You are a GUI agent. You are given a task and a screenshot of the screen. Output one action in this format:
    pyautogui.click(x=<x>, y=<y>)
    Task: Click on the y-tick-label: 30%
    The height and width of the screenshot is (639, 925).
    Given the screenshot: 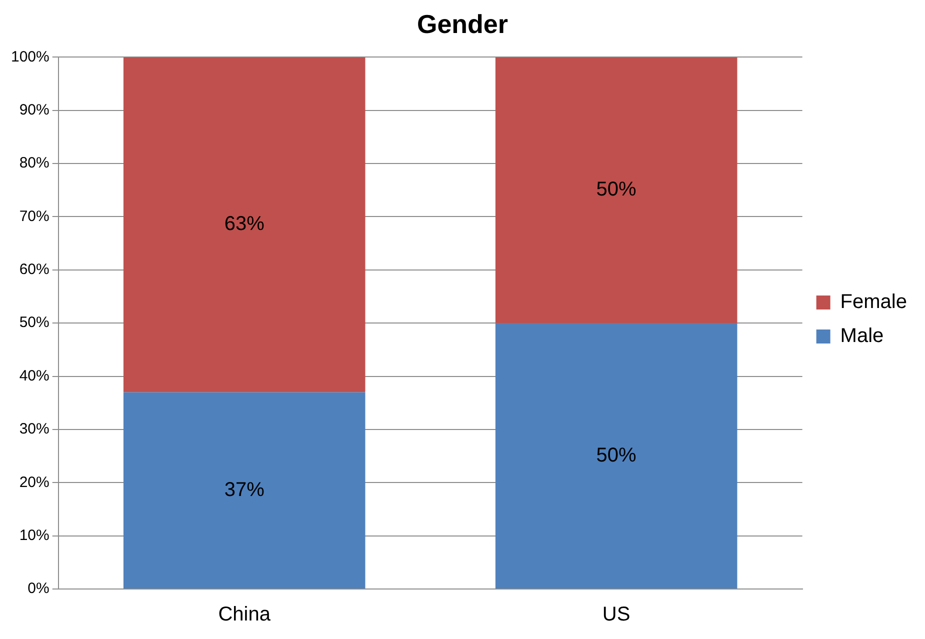 What is the action you would take?
    pyautogui.click(x=34, y=429)
    